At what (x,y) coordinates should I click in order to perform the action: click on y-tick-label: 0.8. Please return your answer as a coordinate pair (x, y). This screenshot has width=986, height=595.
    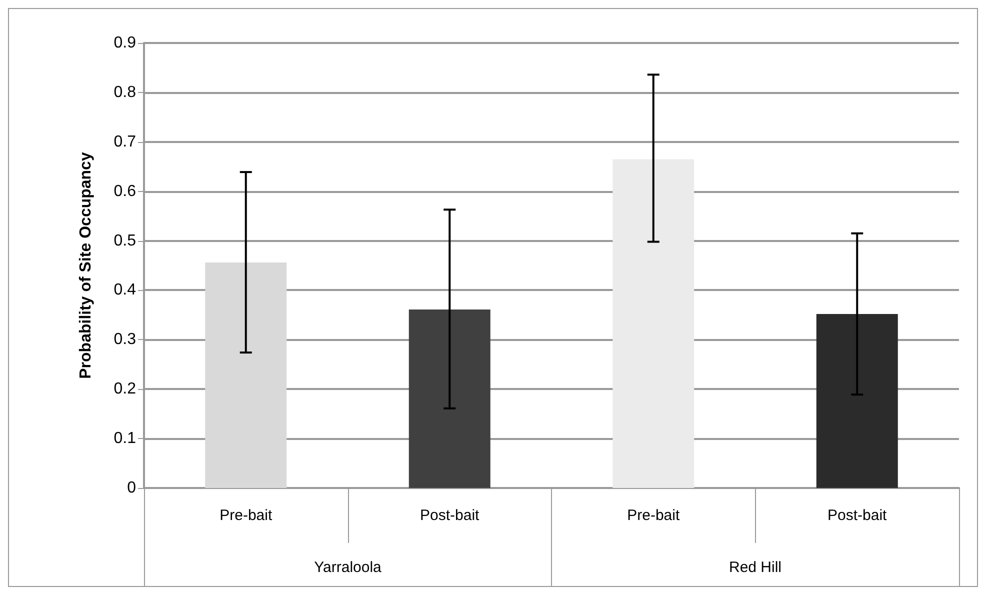
    Looking at the image, I should click on (125, 92).